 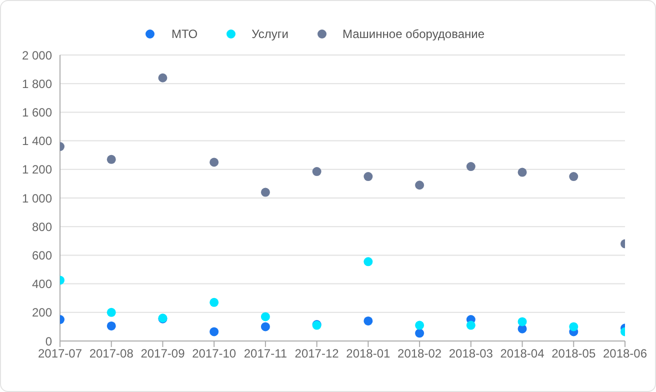 I want to click on legend-label: Услуги, so click(x=269, y=34).